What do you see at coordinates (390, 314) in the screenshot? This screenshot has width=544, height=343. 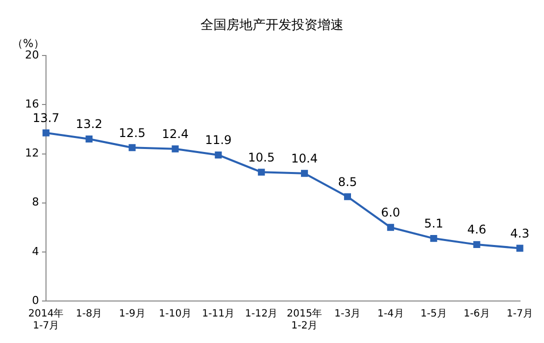 I see `x-tick-label: 1-4月` at bounding box center [390, 314].